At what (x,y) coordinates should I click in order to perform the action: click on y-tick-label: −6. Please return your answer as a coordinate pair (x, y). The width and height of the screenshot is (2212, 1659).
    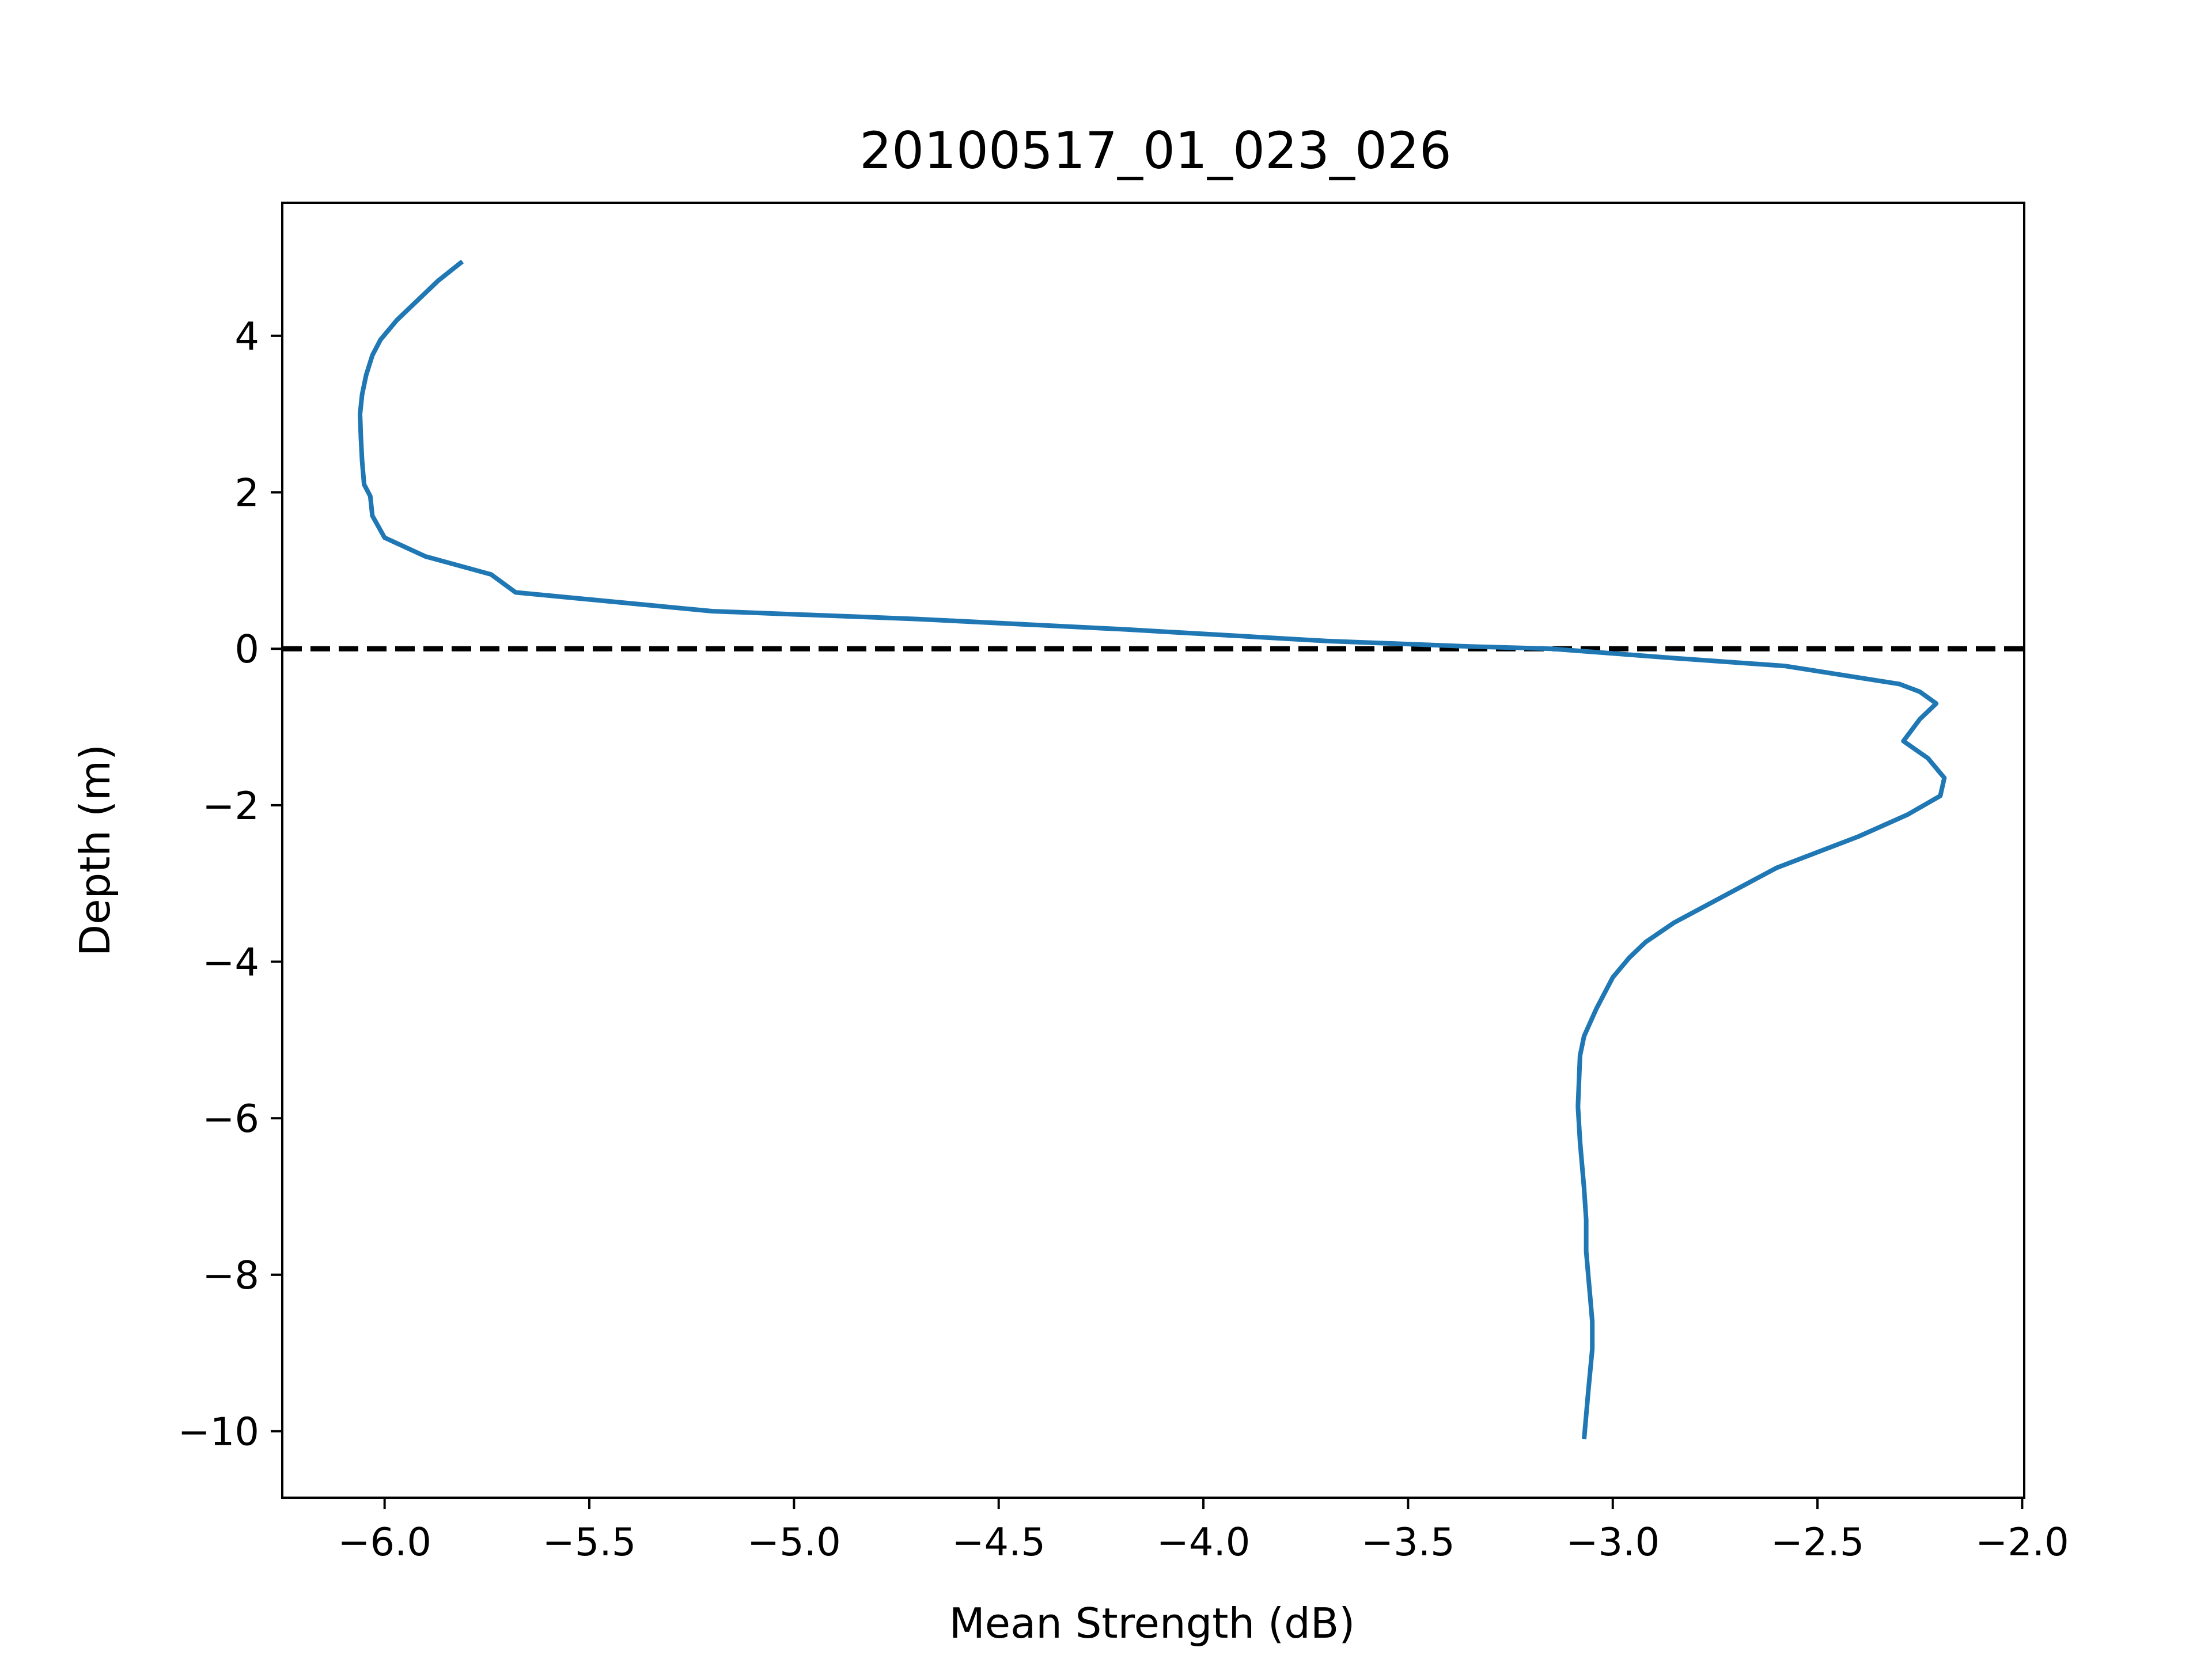
    Looking at the image, I should click on (230, 1118).